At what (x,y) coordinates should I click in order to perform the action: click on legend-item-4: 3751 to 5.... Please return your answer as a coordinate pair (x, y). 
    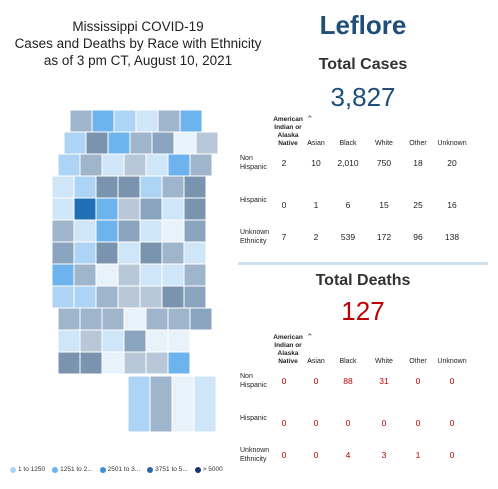
    Looking at the image, I should click on (167, 469).